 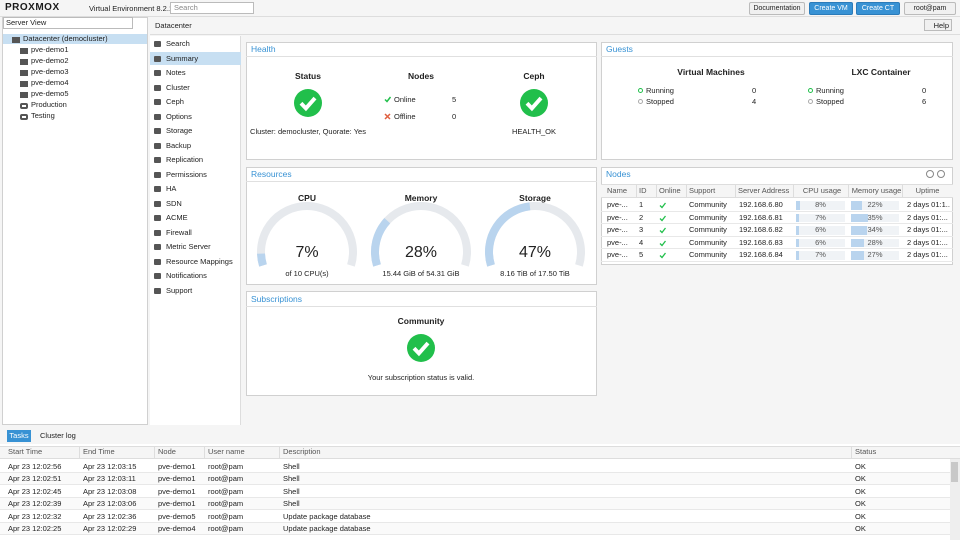 I want to click on node-id: 1, so click(x=641, y=204).